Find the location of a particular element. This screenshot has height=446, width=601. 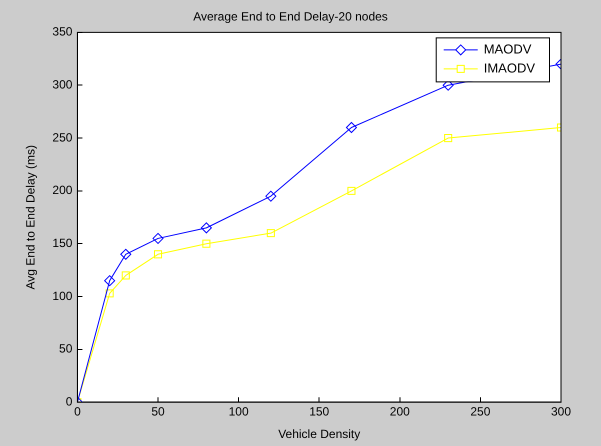

legend-label: MAODV is located at coordinates (508, 48).